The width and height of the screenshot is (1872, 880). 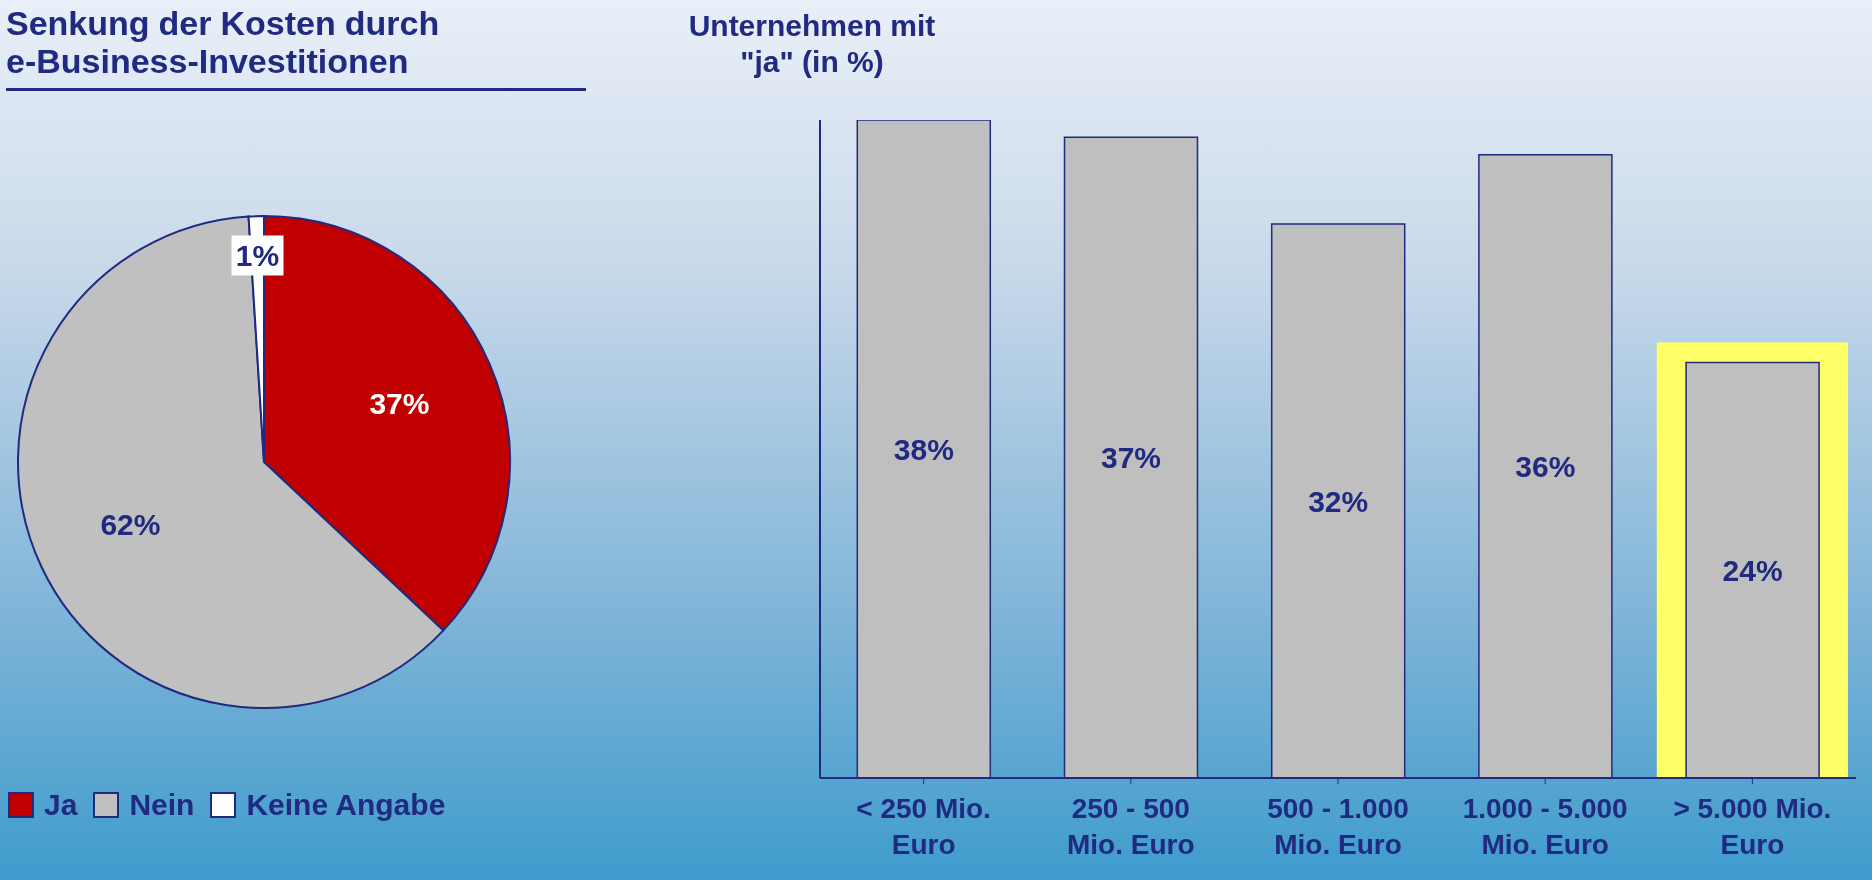 What do you see at coordinates (1545, 466) in the screenshot?
I see `data-label: 36%` at bounding box center [1545, 466].